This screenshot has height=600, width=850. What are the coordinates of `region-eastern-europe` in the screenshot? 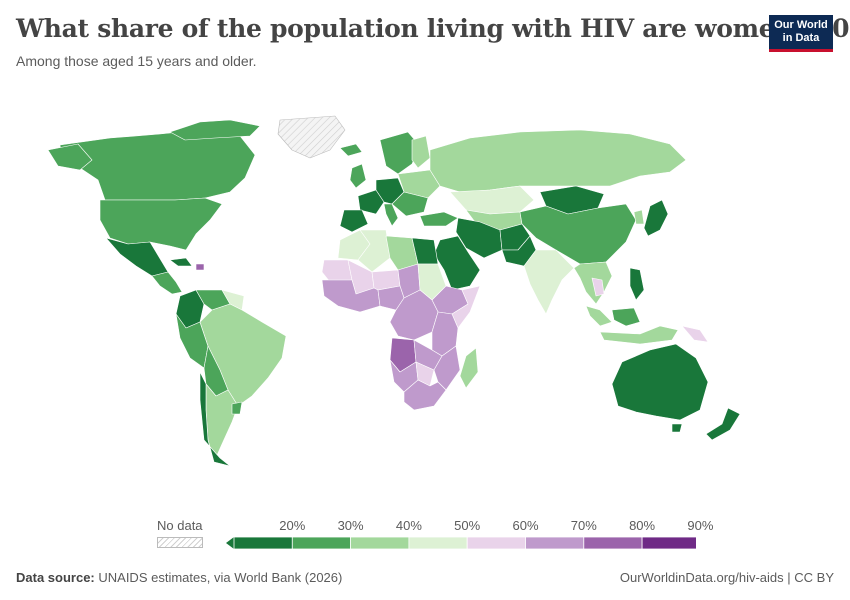 It's located at (419, 184).